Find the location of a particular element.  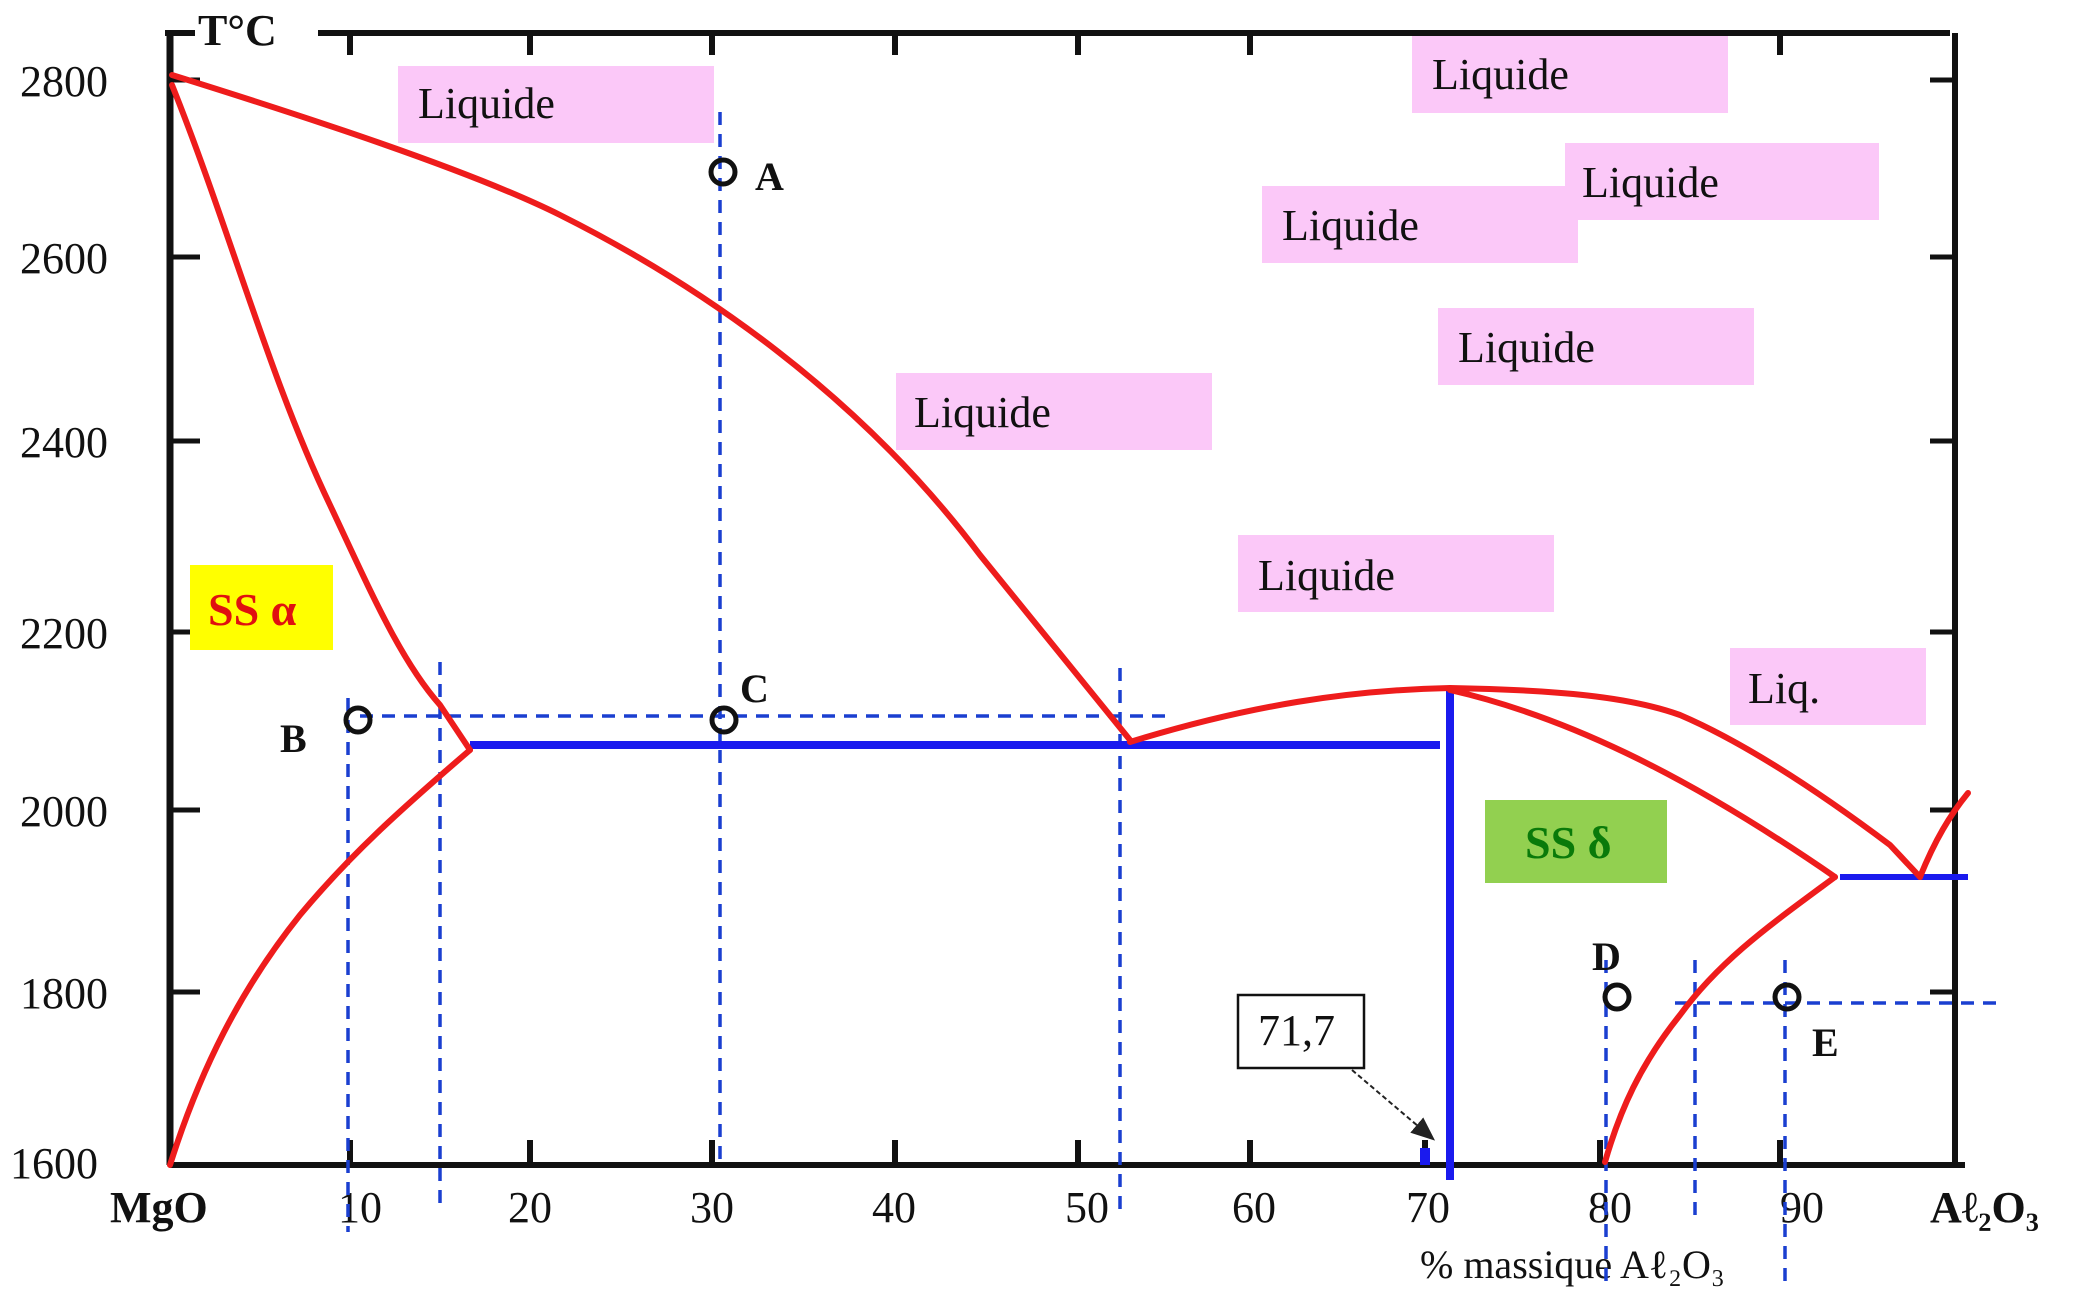

x-tick-label-60: 60 is located at coordinates (1254, 1207).